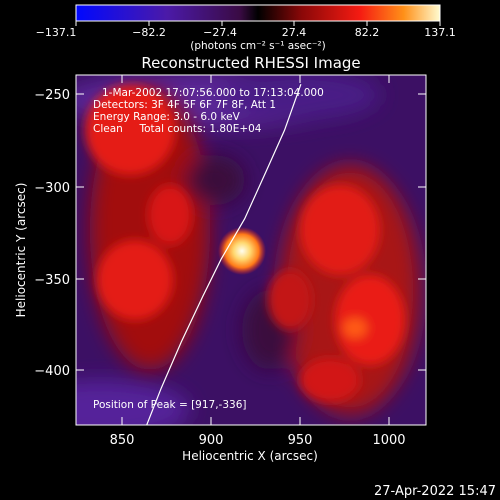 Image resolution: width=500 pixels, height=500 pixels. I want to click on colorbar-tick-label-4: 82.2, so click(367, 32).